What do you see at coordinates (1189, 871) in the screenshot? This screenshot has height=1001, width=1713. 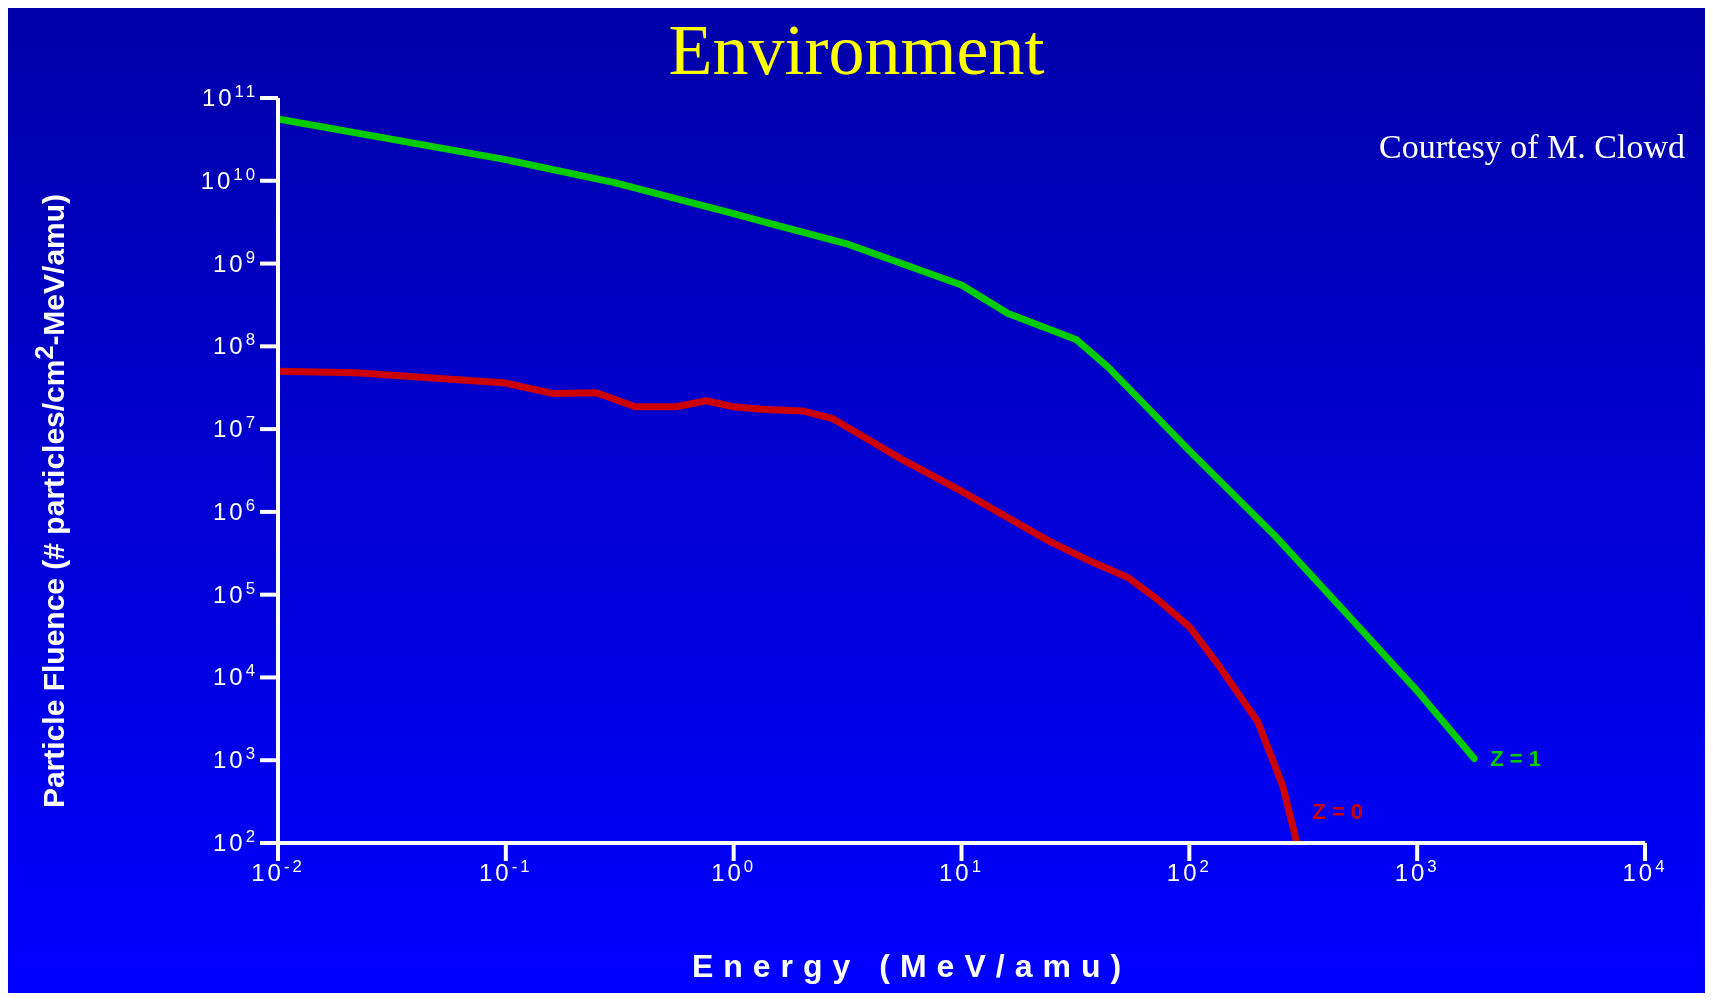 I see `x-tick-label: 10$^{2}$` at bounding box center [1189, 871].